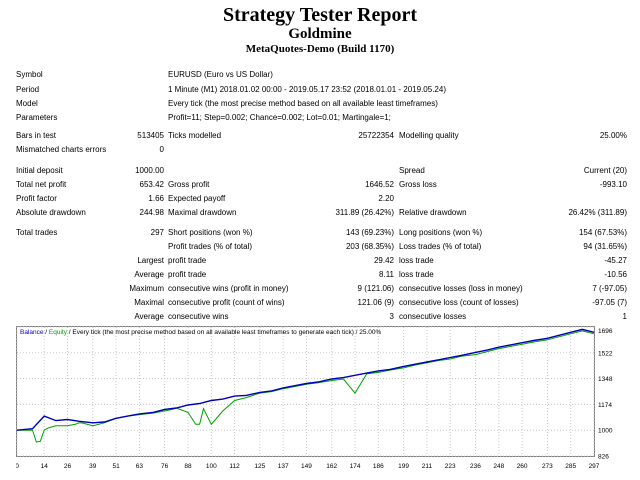  I want to click on largest-profit-value: 29.42, so click(383, 260).